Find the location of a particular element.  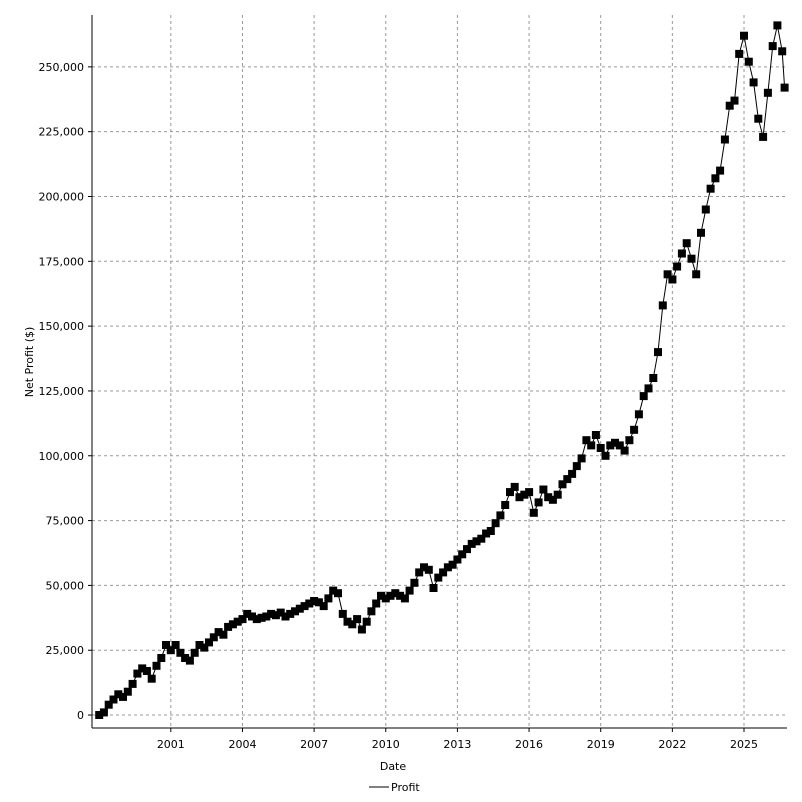

x-tick-label: 2010 is located at coordinates (386, 744).